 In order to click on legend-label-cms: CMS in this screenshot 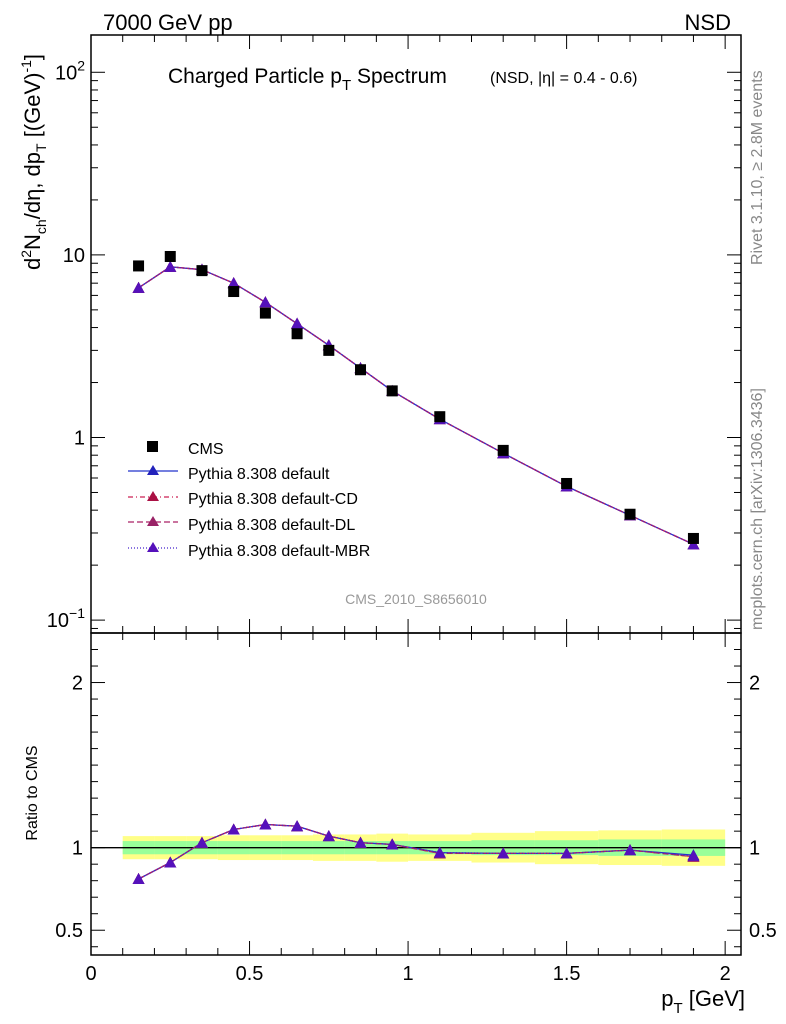, I will do `click(206, 449)`.